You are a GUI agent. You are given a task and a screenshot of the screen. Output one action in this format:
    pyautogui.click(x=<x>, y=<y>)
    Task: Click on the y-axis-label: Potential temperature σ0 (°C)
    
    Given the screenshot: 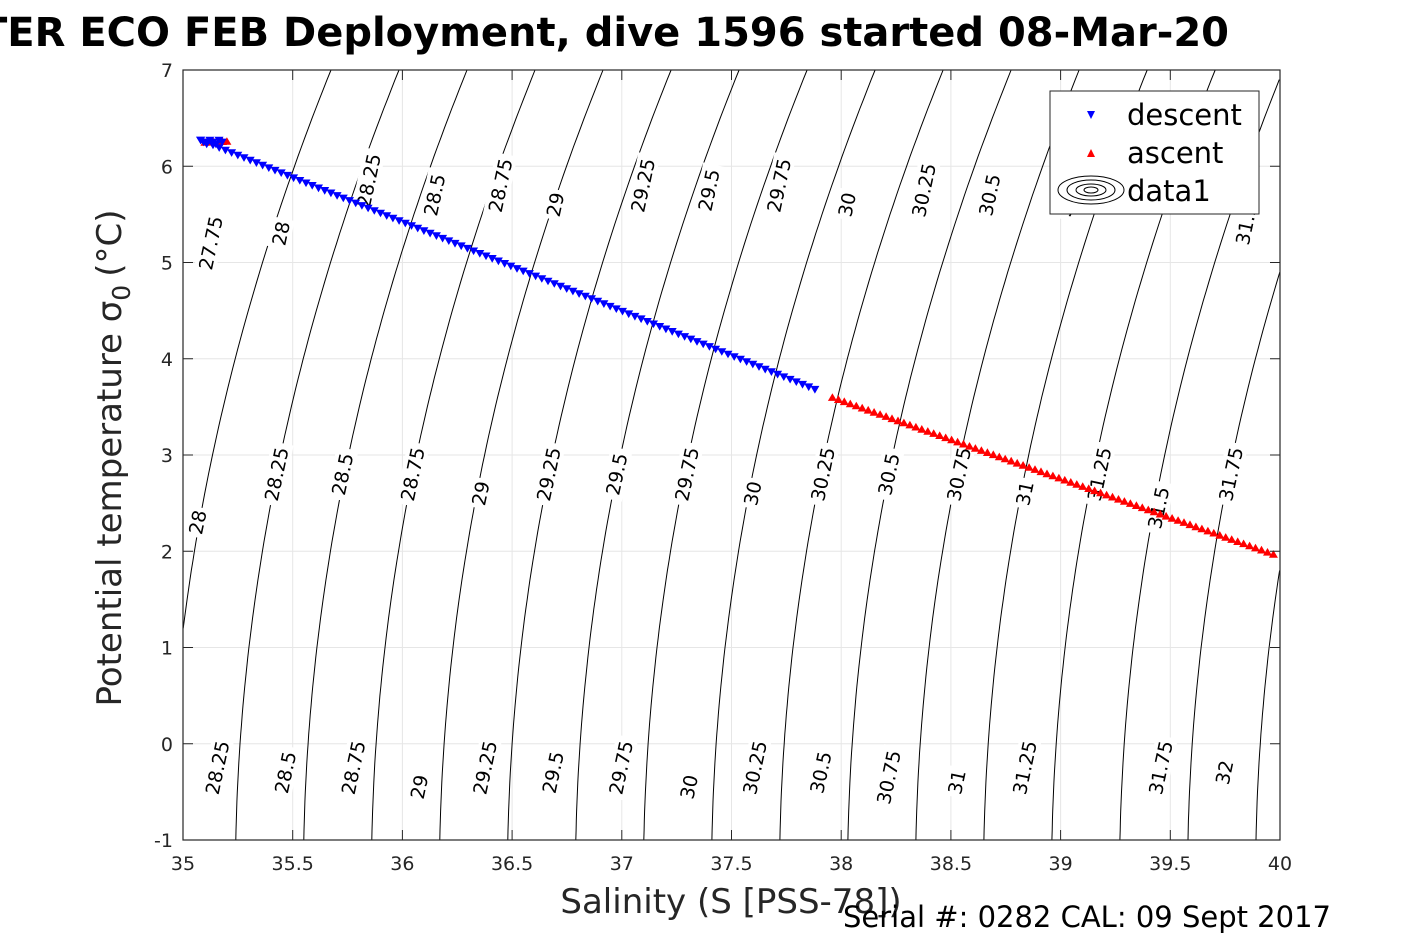 What is the action you would take?
    pyautogui.click(x=113, y=457)
    